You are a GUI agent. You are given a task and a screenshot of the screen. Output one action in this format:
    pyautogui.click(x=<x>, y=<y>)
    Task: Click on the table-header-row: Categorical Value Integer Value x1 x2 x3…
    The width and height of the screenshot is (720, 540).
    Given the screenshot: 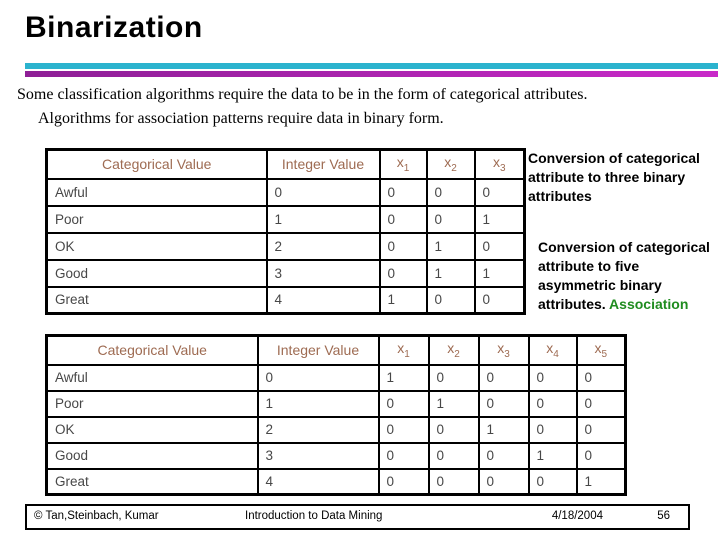 What is the action you would take?
    pyautogui.click(x=336, y=350)
    